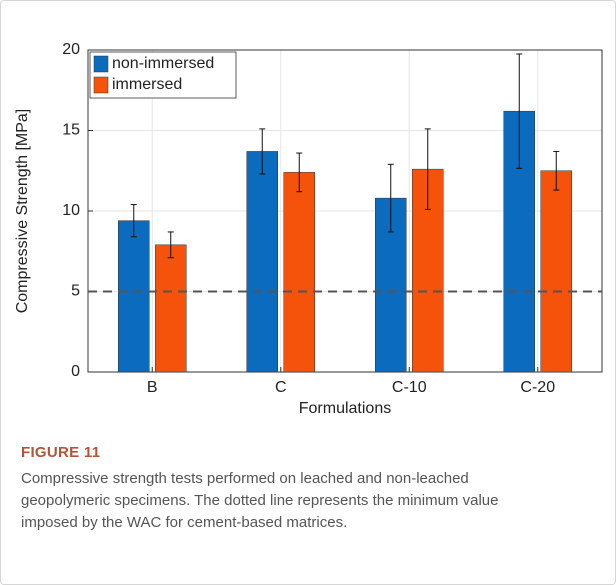  Describe the element at coordinates (147, 84) in the screenshot. I see `legend-label: immersed` at that location.